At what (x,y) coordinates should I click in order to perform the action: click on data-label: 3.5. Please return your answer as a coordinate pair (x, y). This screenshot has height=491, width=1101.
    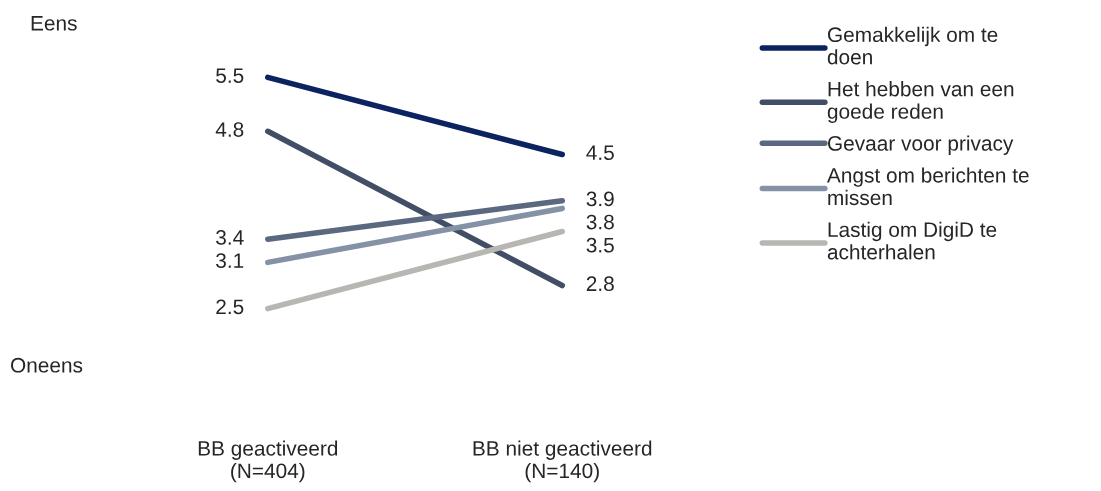
    Looking at the image, I should click on (600, 245).